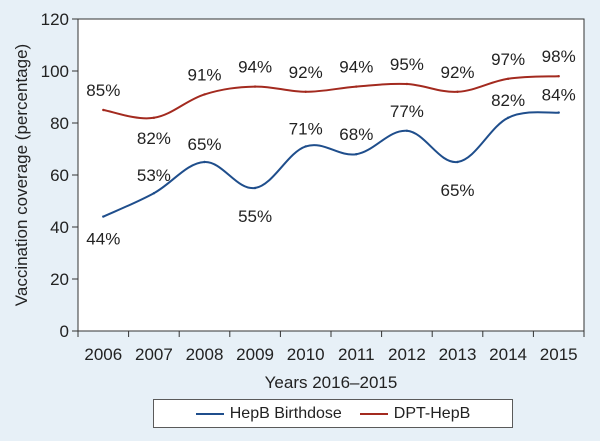 This screenshot has width=600, height=441. What do you see at coordinates (154, 354) in the screenshot?
I see `x-tick-label: 2007` at bounding box center [154, 354].